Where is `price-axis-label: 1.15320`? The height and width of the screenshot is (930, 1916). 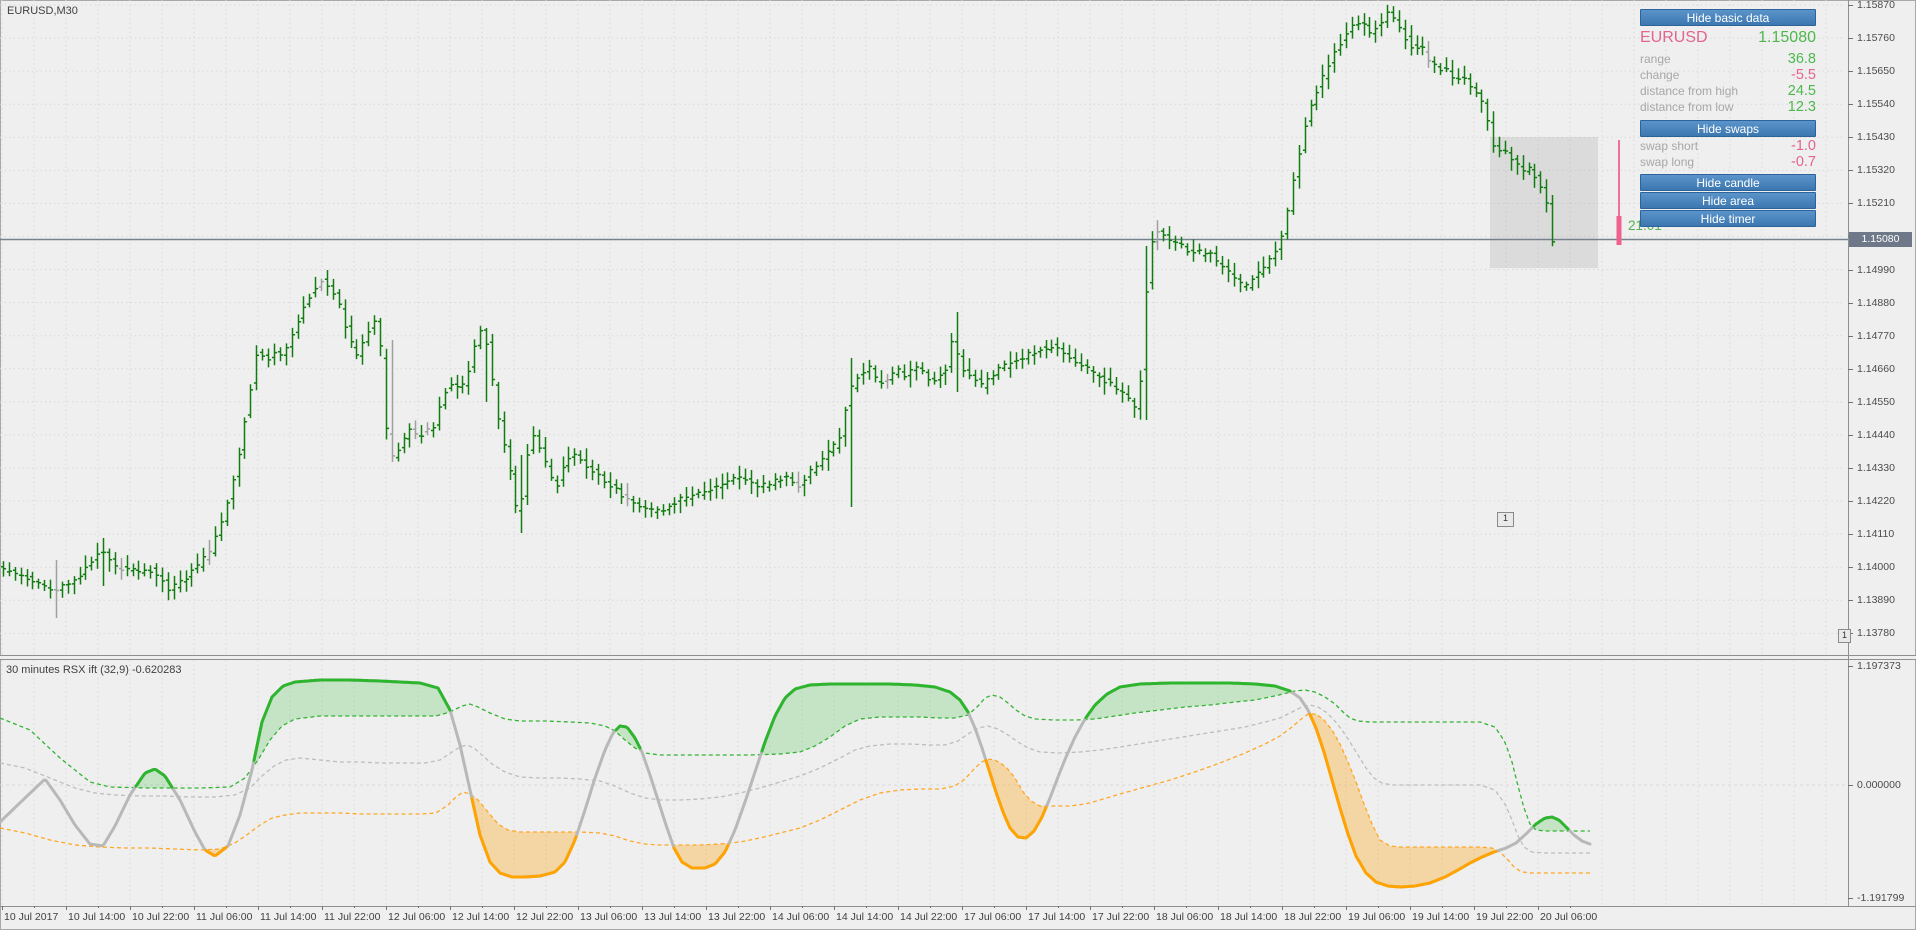 price-axis-label: 1.15320 is located at coordinates (1876, 170).